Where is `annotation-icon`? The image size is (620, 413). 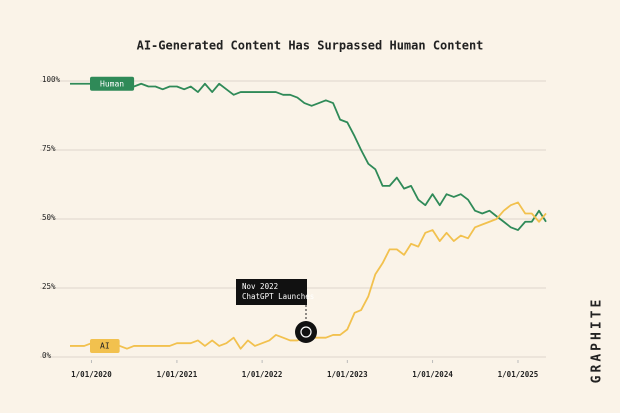
annotation-icon is located at coordinates (306, 332).